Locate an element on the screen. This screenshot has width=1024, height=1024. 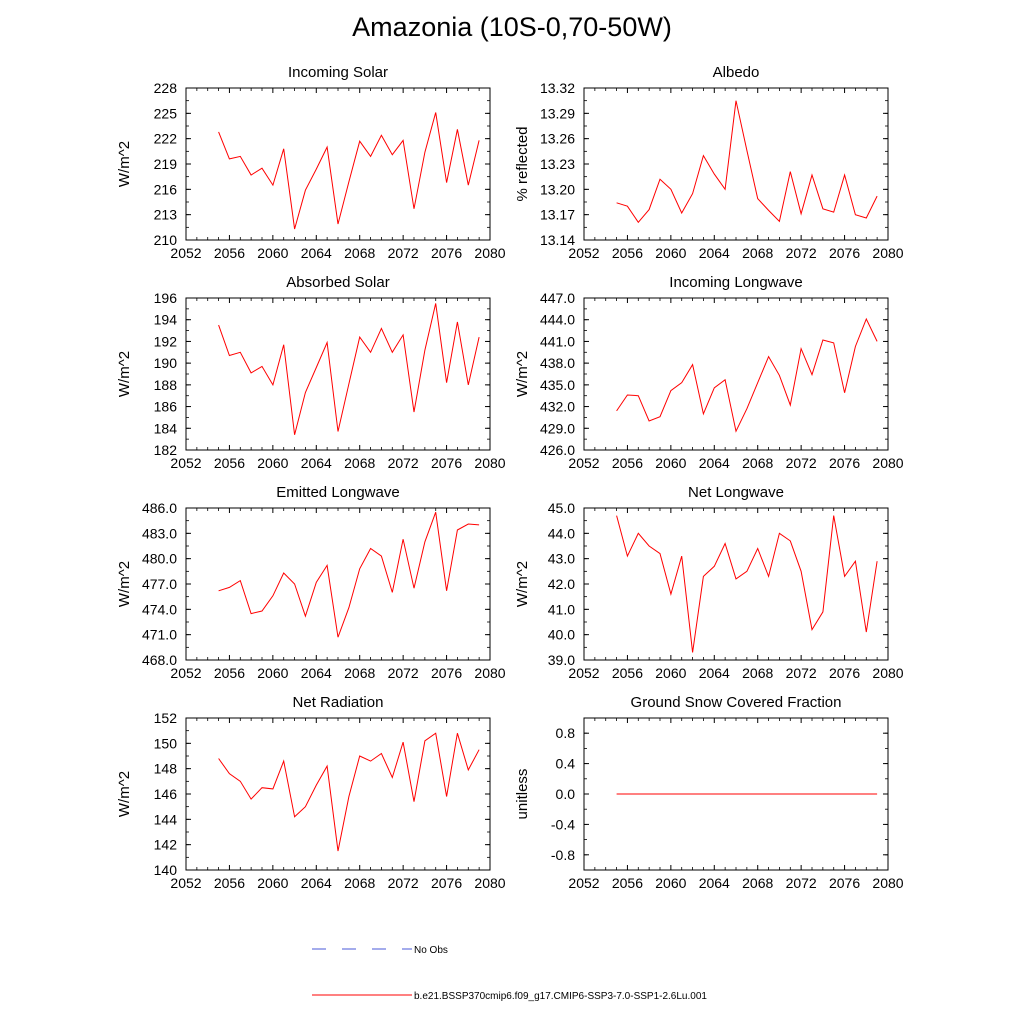
y-tick-label: 225 is located at coordinates (166, 113).